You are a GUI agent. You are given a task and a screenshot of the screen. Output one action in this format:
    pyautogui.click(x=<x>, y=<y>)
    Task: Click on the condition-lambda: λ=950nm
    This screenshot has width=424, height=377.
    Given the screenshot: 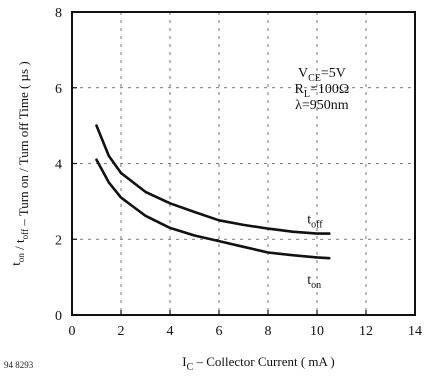 What is the action you would take?
    pyautogui.click(x=322, y=105)
    